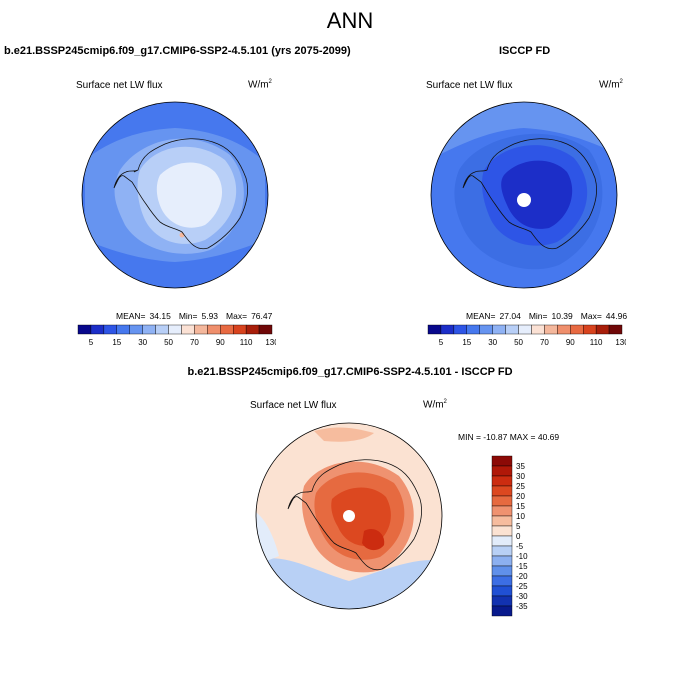 Image resolution: width=700 pixels, height=700 pixels. What do you see at coordinates (520, 546) in the screenshot?
I see `diff-colorbar-tick-label: -5` at bounding box center [520, 546].